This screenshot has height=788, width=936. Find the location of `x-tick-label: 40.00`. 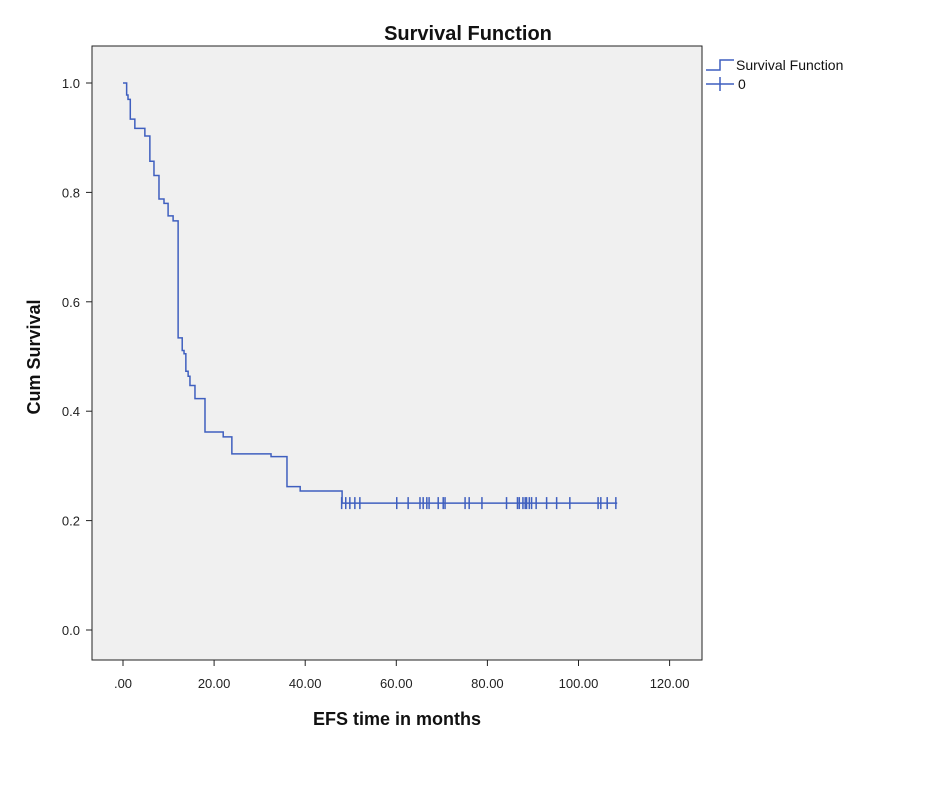

x-tick-label: 40.00 is located at coordinates (305, 683).